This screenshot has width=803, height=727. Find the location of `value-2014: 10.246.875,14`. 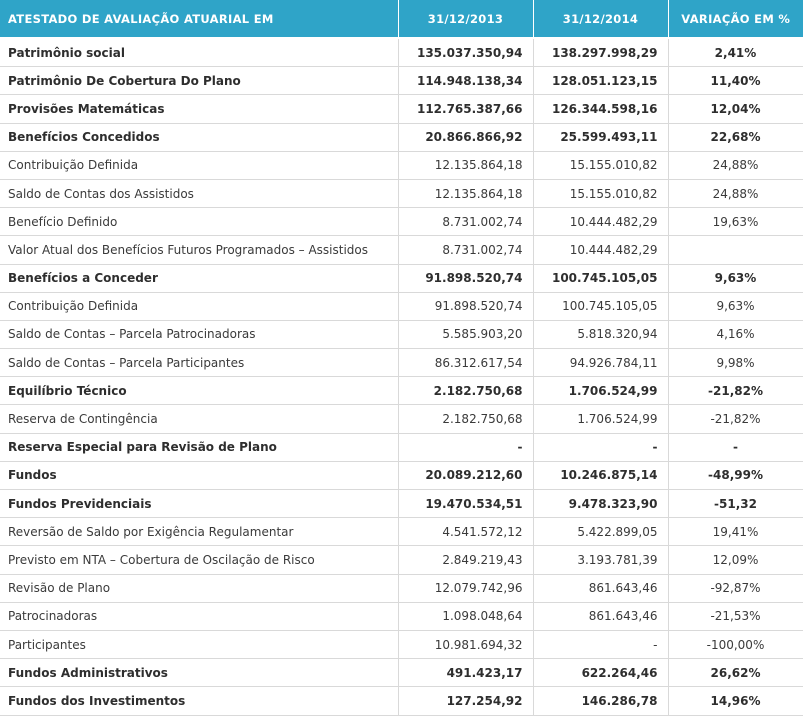

value-2014: 10.246.875,14 is located at coordinates (601, 476).